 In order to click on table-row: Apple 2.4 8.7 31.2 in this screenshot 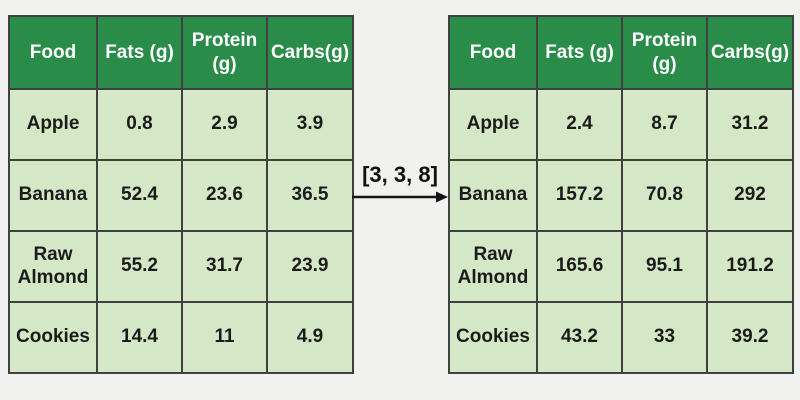, I will do `click(621, 124)`.